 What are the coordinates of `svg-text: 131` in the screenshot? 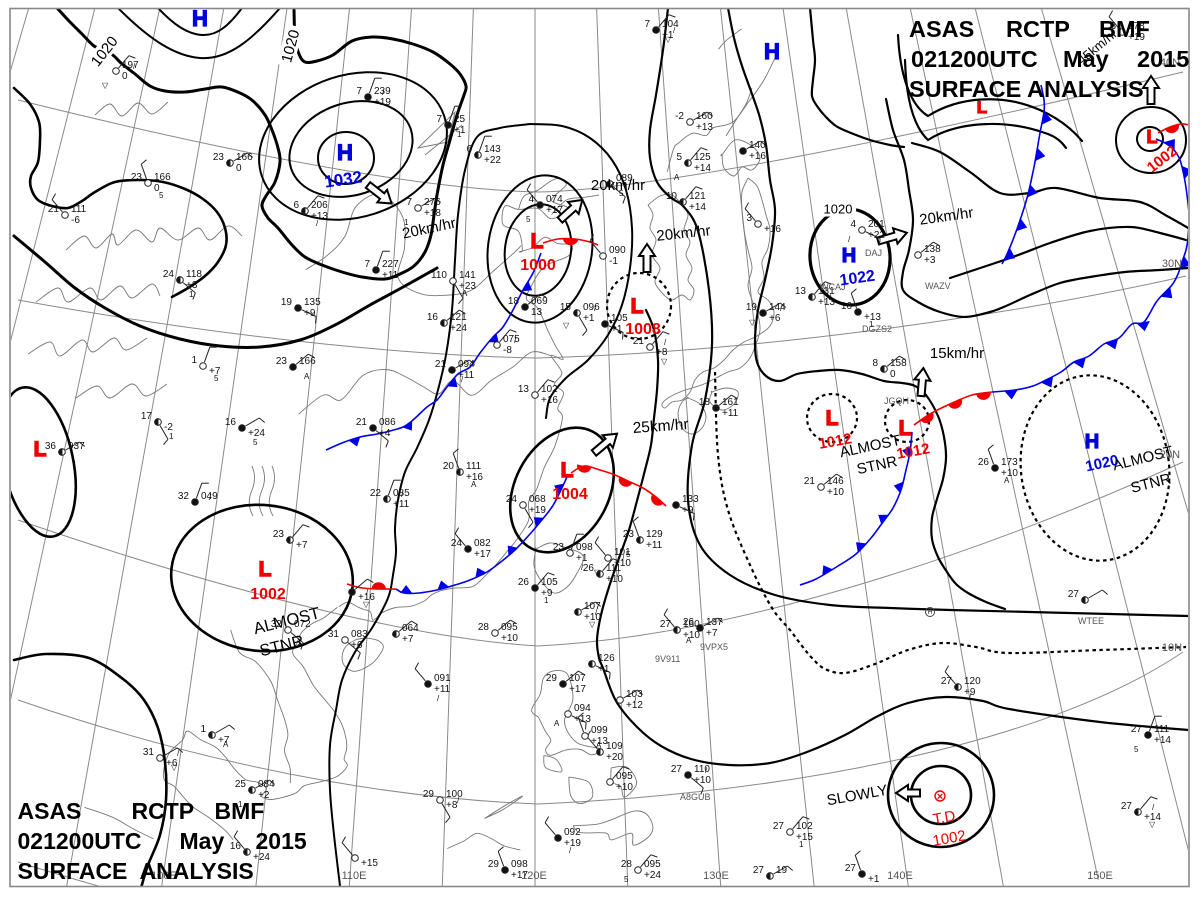 It's located at (826, 291).